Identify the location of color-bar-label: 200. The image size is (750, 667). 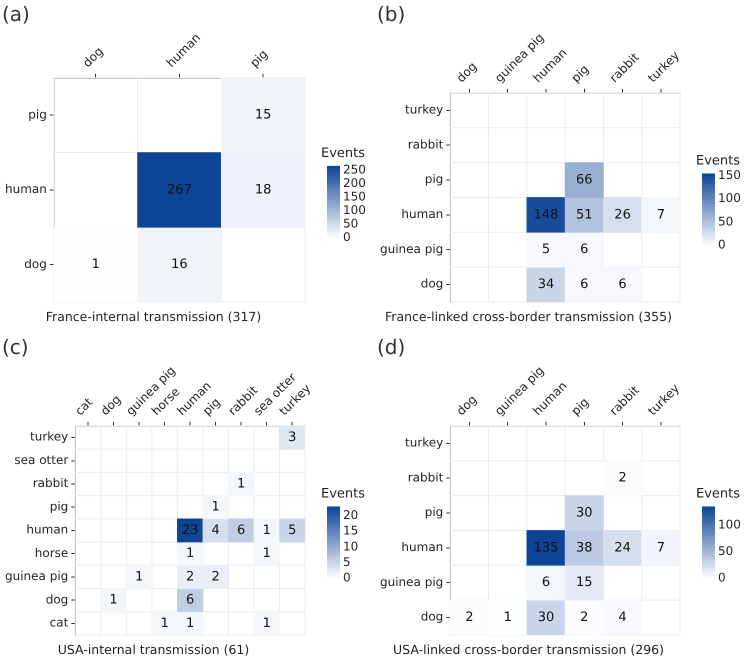
(354, 183).